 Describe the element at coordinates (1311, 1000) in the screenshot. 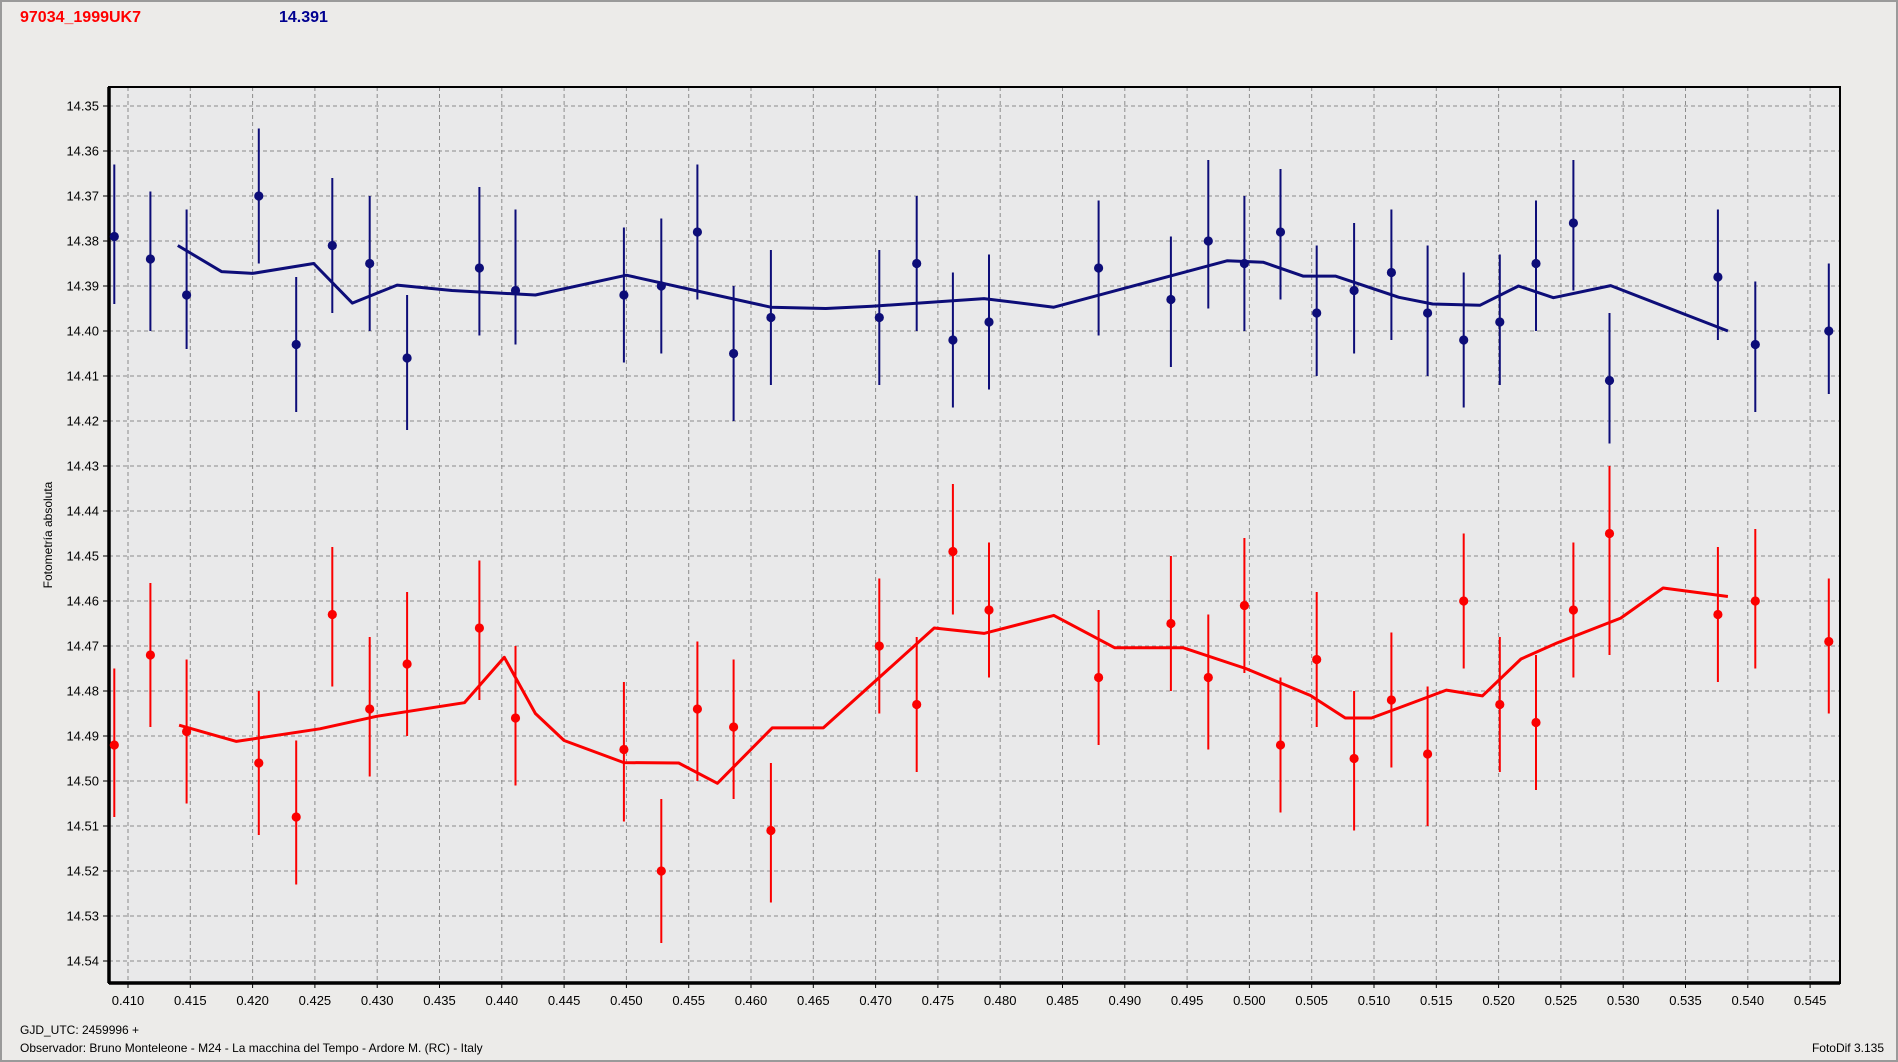

I see `svg-text: 0.505` at that location.